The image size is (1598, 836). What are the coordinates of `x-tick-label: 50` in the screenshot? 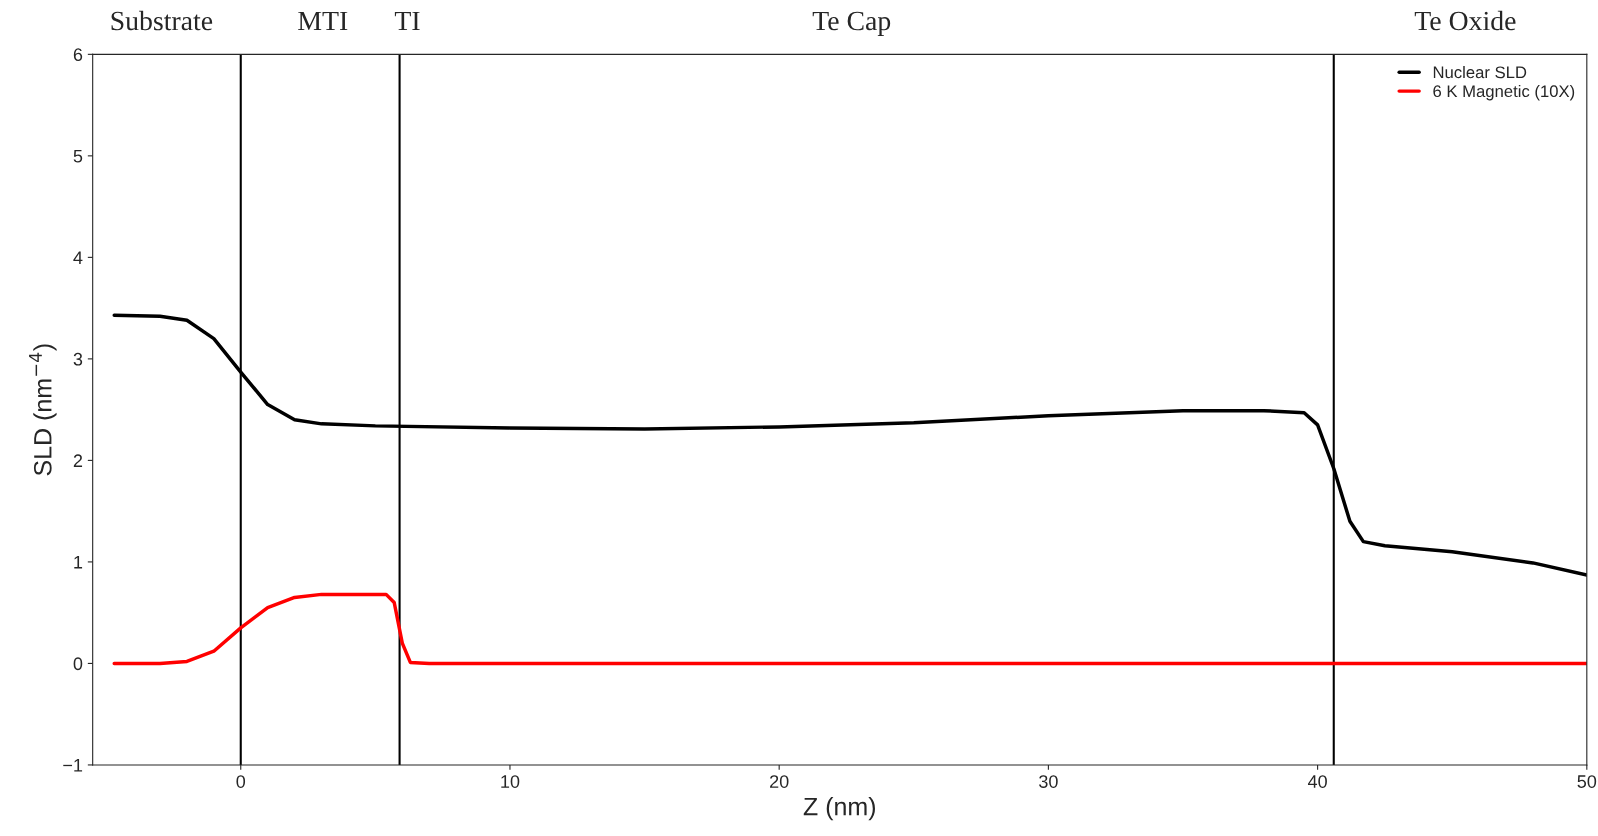 It's located at (1587, 781).